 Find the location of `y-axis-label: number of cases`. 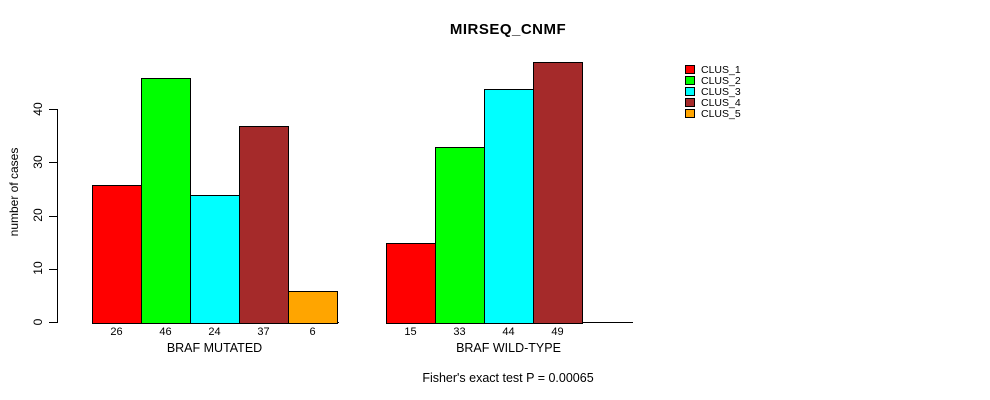

y-axis-label: number of cases is located at coordinates (14, 192).